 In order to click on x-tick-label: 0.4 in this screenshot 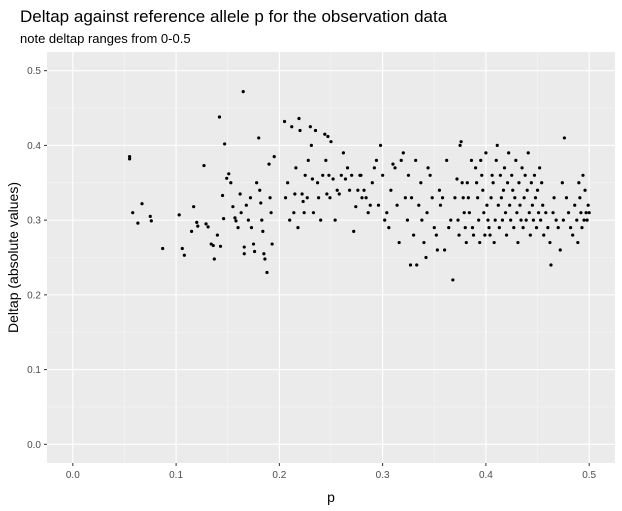, I will do `click(486, 475)`.